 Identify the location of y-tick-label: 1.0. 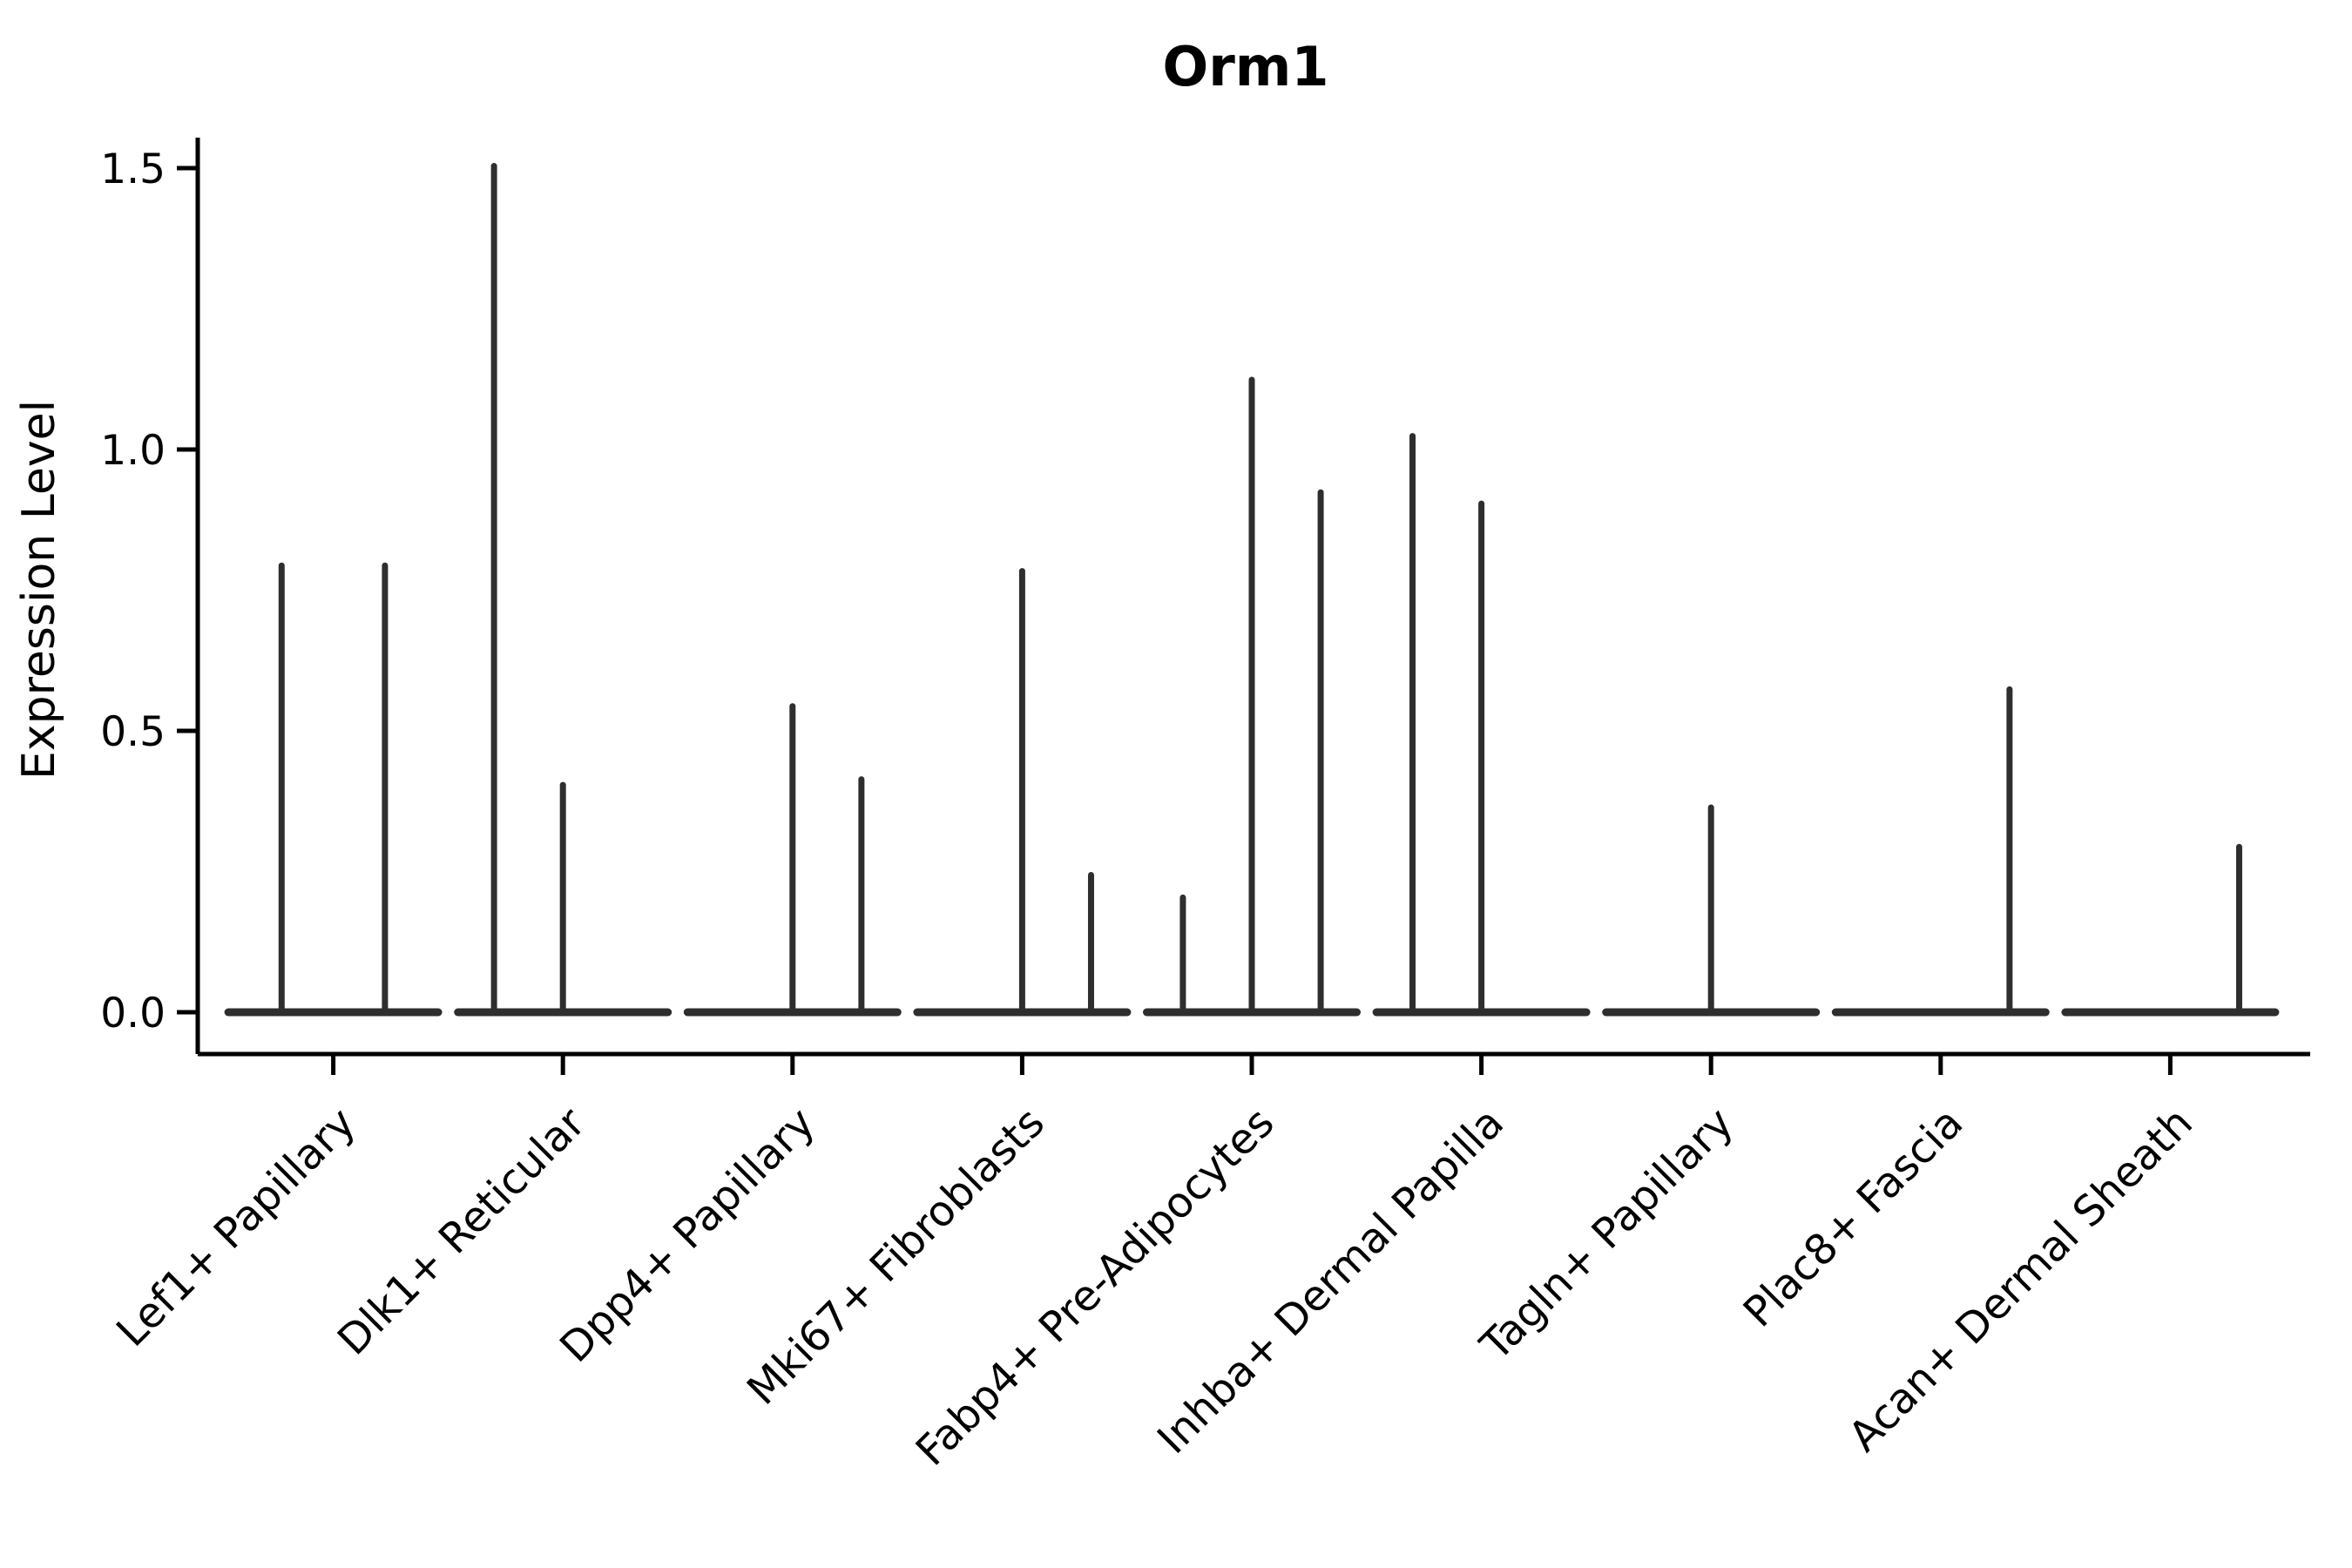
(133, 451).